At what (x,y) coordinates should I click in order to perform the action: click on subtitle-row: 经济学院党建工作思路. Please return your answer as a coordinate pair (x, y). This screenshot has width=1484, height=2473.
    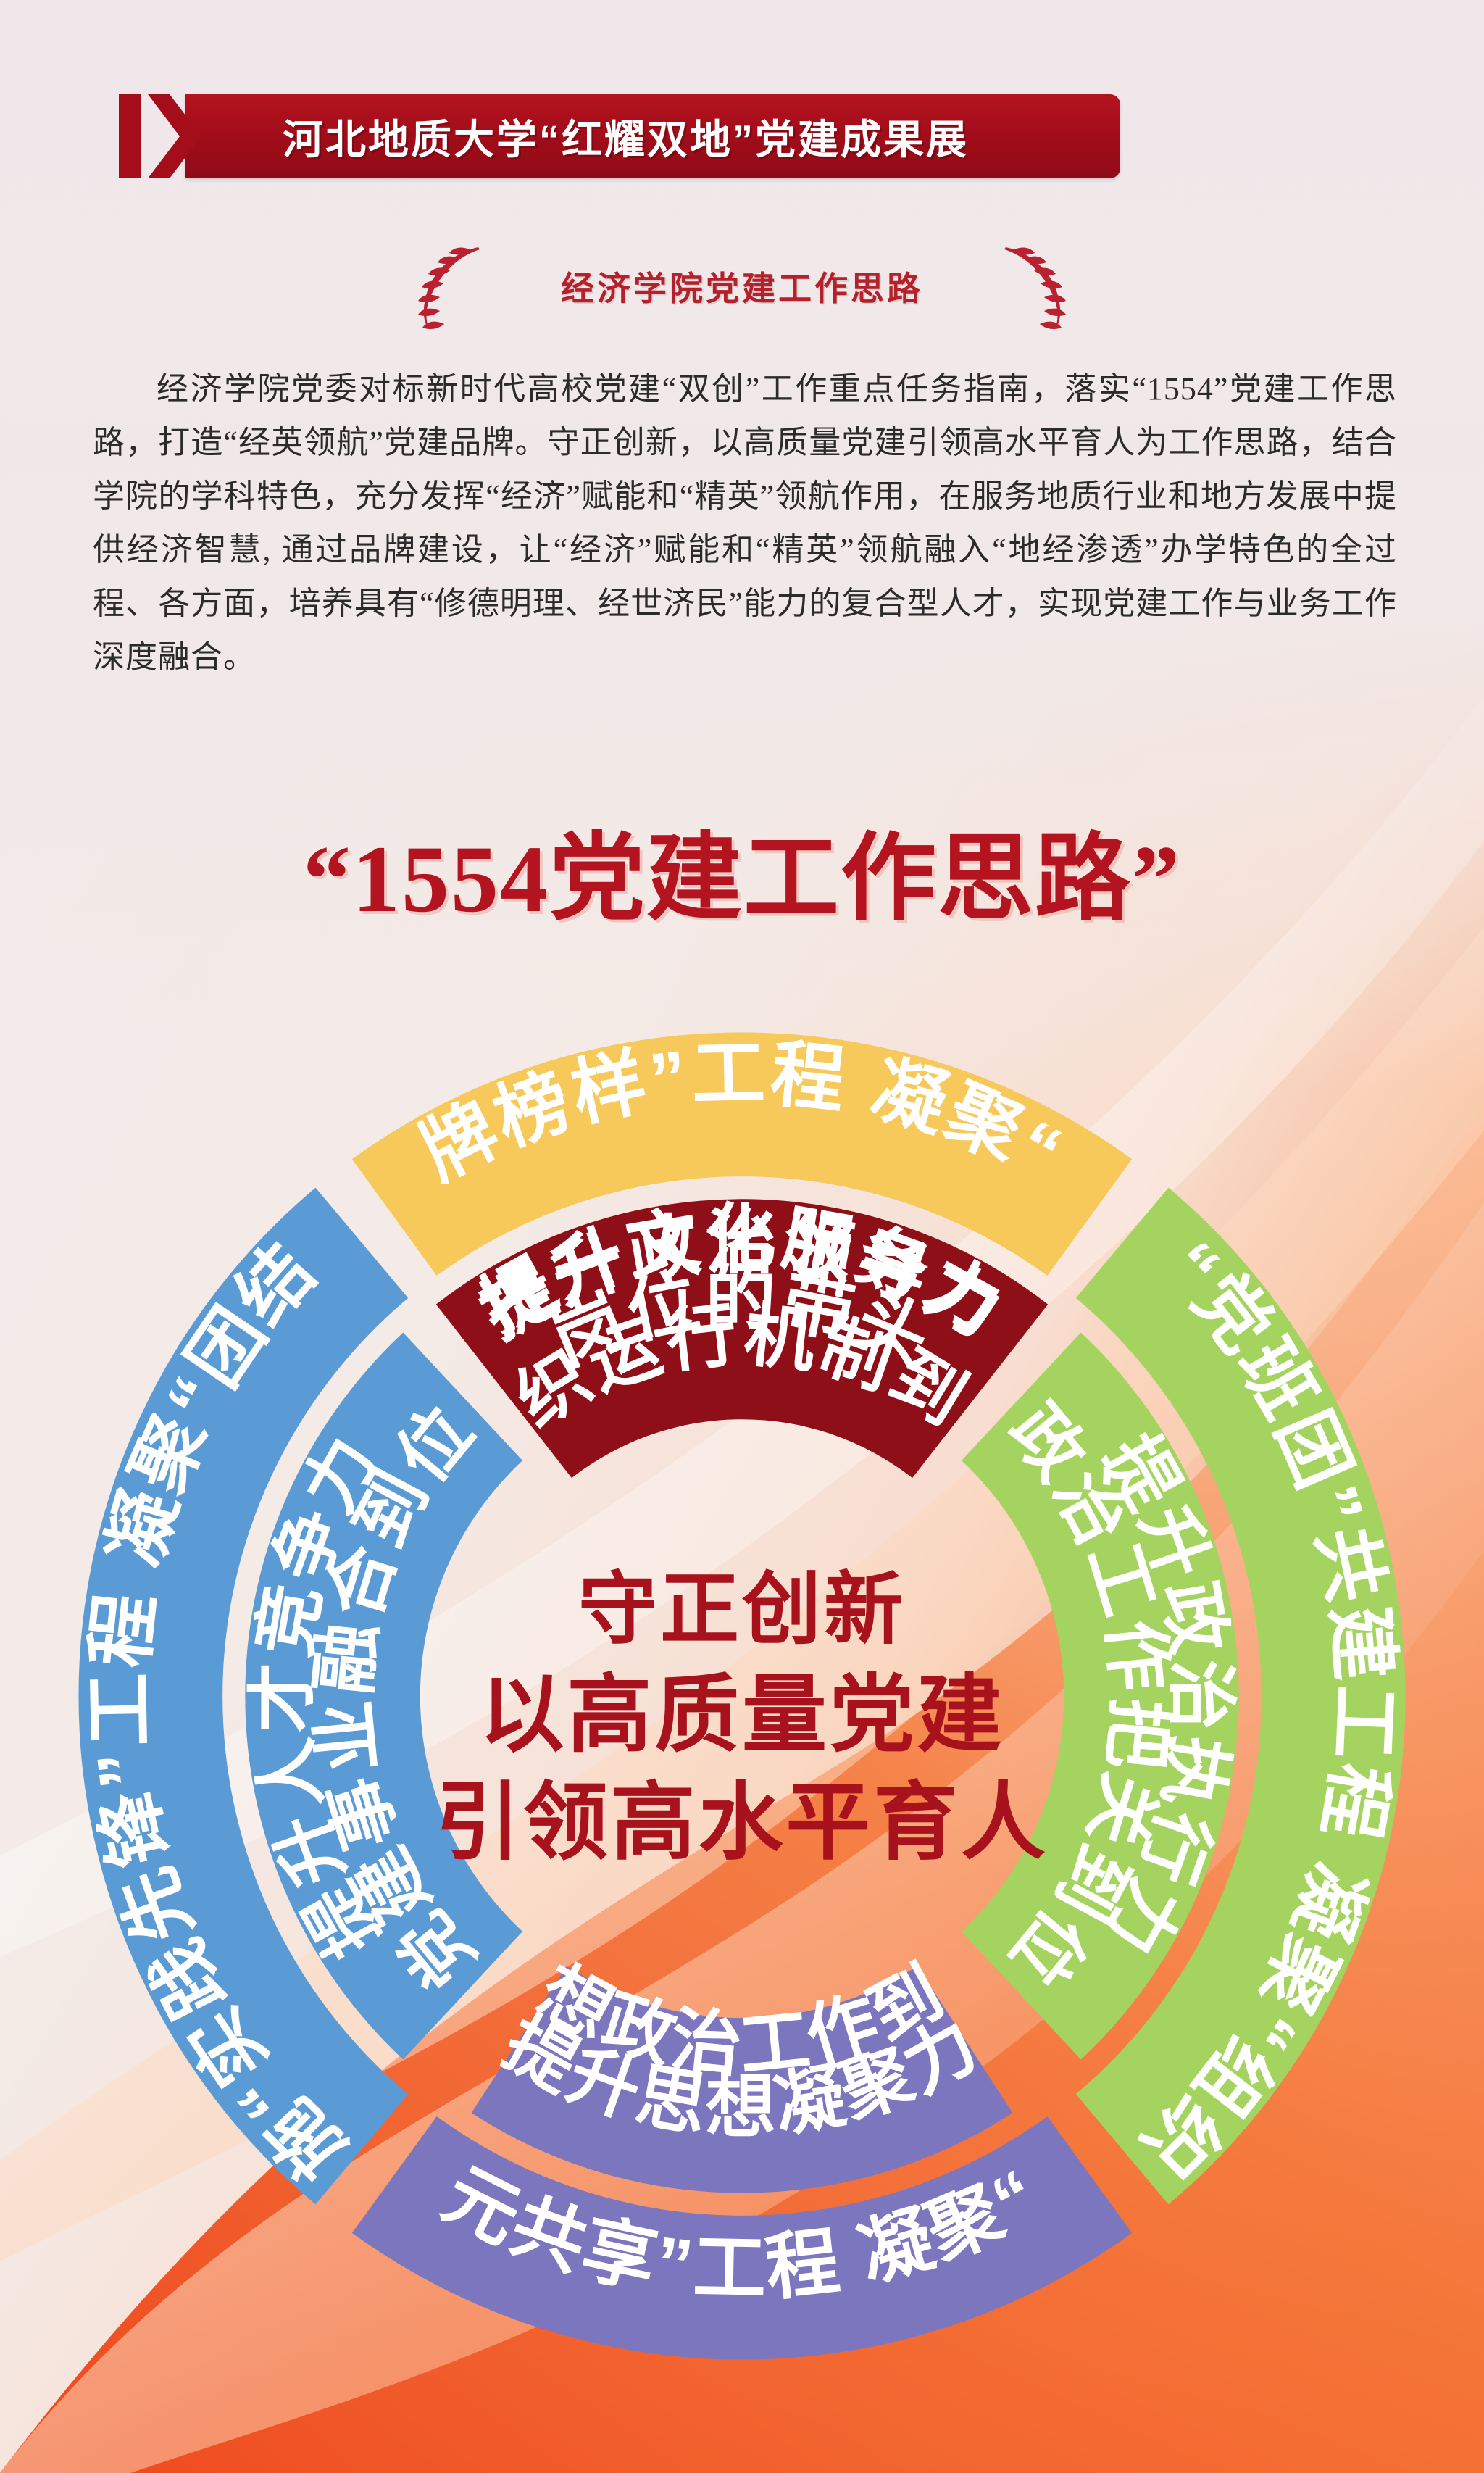
    Looking at the image, I should click on (742, 286).